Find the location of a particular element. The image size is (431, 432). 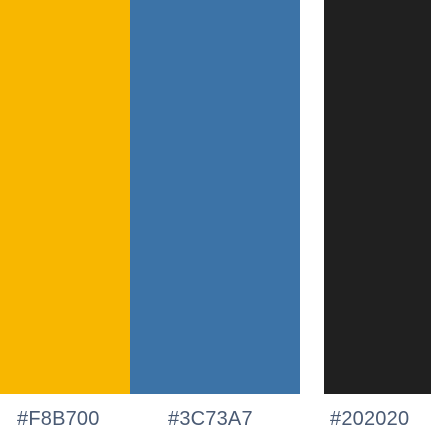

swatch-label-yellow: #F8B700 is located at coordinates (58, 419).